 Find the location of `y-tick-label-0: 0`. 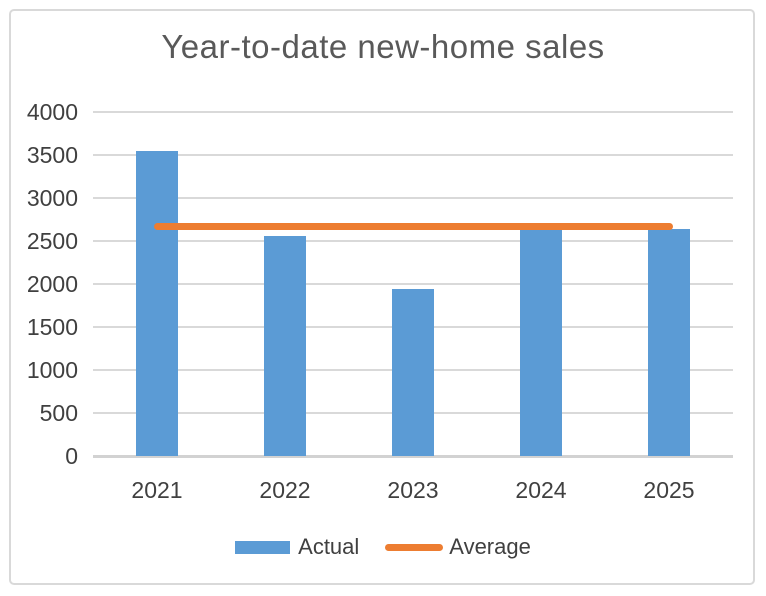

y-tick-label-0: 0 is located at coordinates (71, 456).